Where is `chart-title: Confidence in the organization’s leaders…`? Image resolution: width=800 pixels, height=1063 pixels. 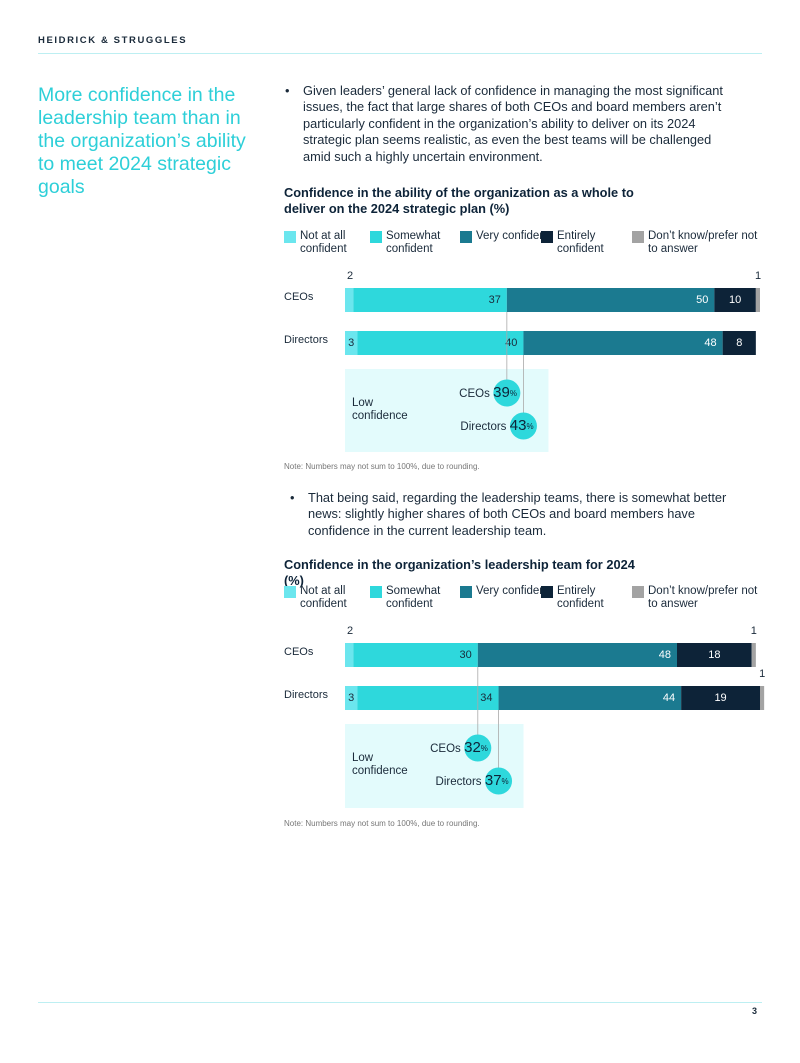 chart-title: Confidence in the organization’s leaders… is located at coordinates (459, 572).